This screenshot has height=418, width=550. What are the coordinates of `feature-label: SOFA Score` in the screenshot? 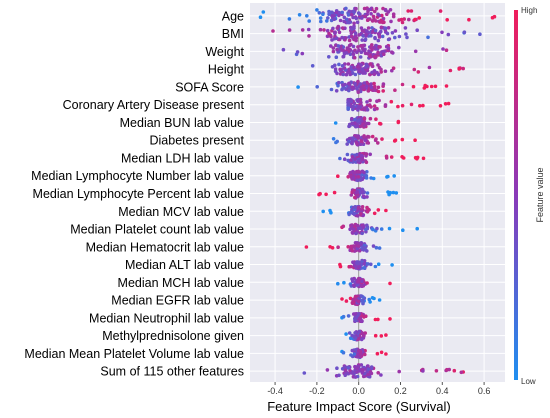 It's located at (209, 87).